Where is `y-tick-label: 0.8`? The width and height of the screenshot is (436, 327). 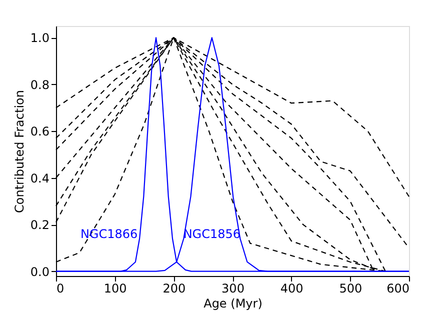
y-tick-label: 0.8 is located at coordinates (40, 85).